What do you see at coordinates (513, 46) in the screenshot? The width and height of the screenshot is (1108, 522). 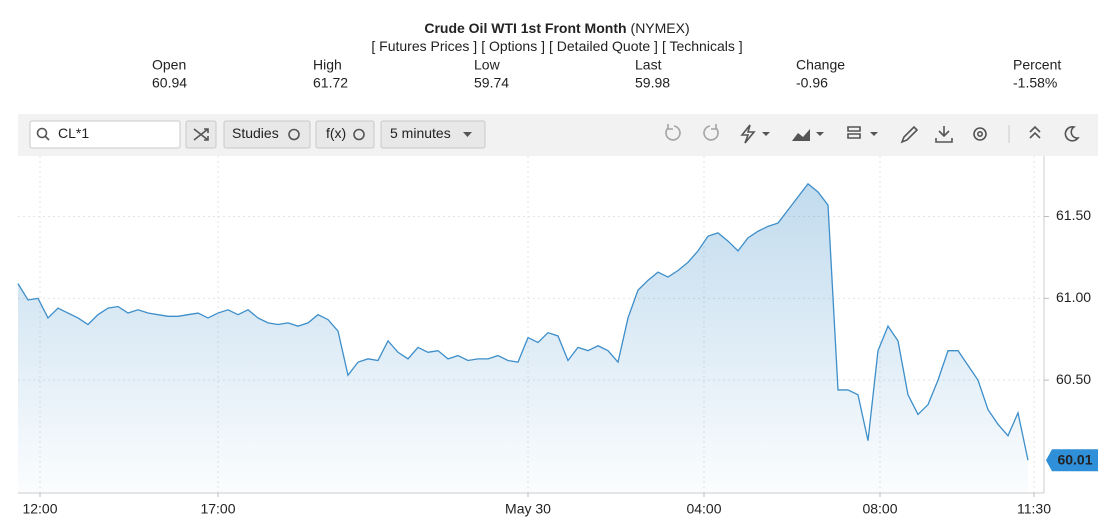 I see `link: [ Options ]` at bounding box center [513, 46].